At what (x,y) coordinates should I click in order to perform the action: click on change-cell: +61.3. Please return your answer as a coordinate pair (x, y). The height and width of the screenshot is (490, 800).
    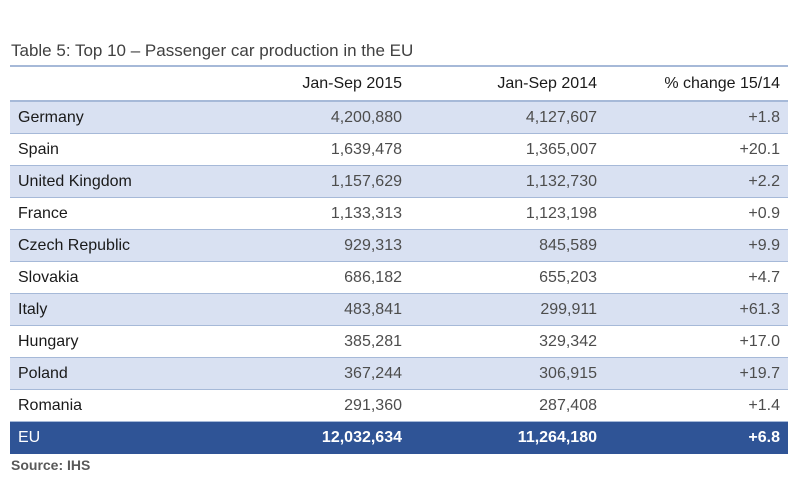
    Looking at the image, I should click on (696, 309).